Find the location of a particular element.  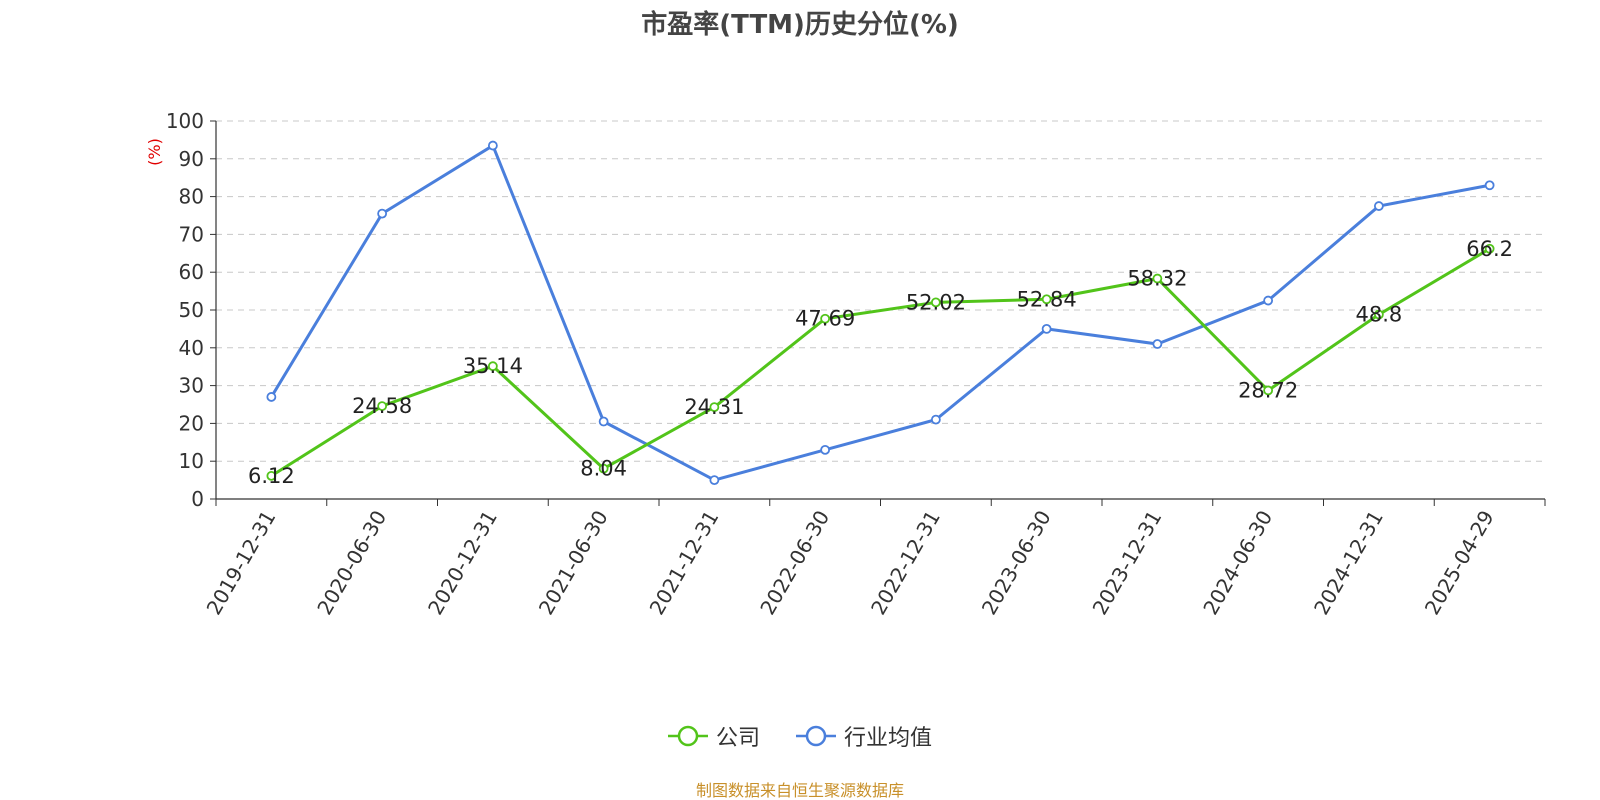

legend-item-company: 公司 is located at coordinates (713, 736).